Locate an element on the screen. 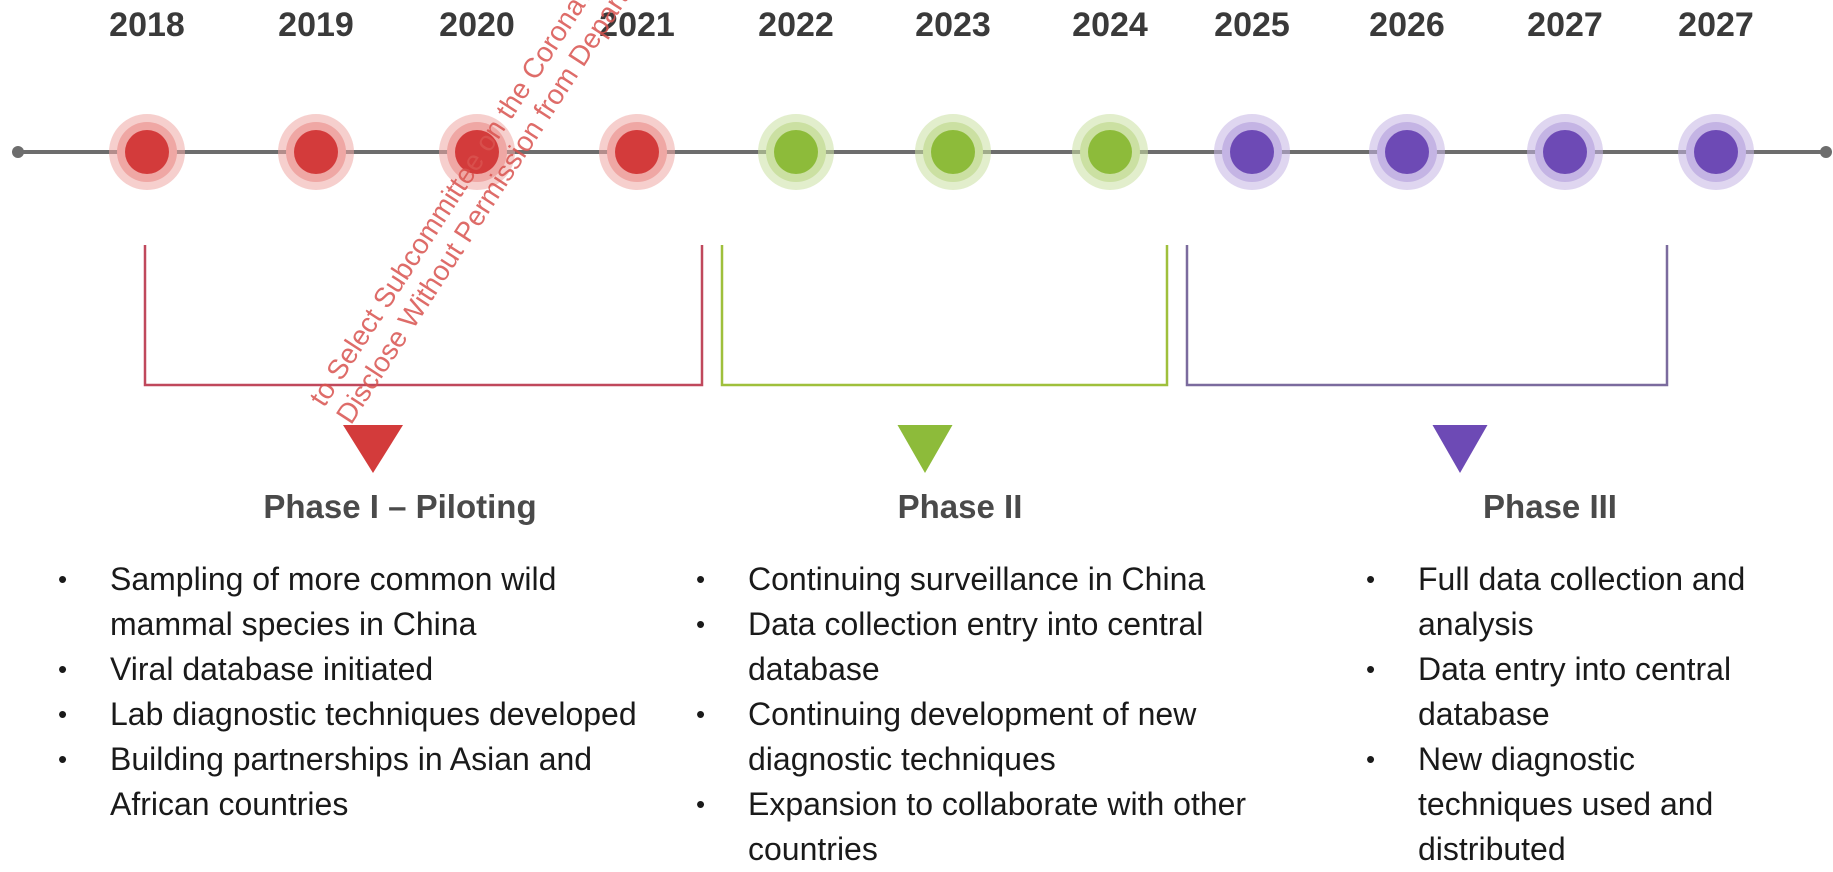  year-label: 2018 is located at coordinates (147, 25).